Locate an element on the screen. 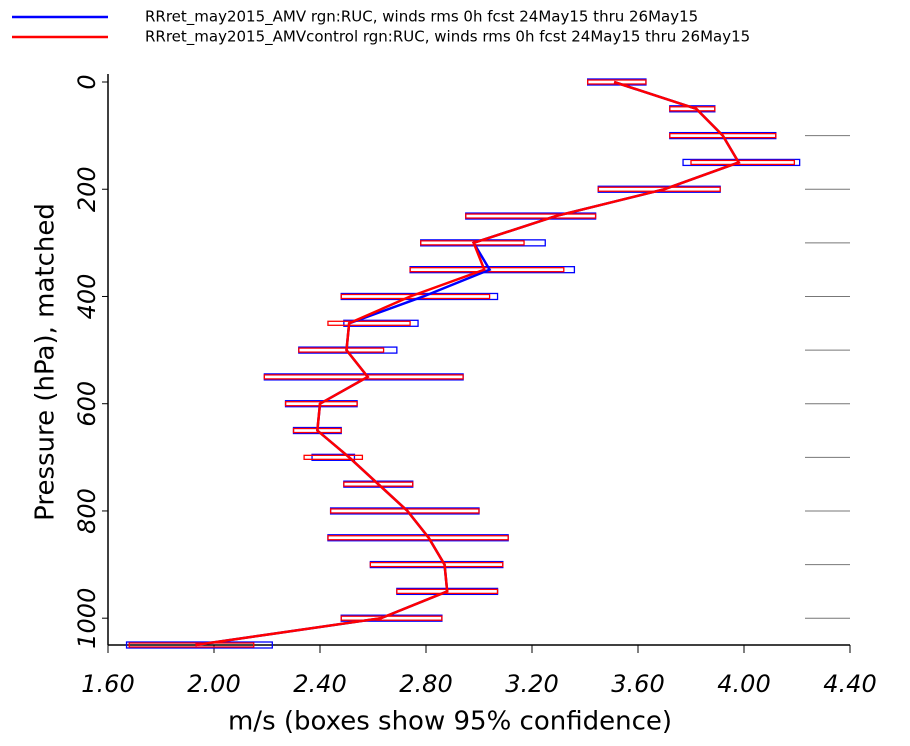 The width and height of the screenshot is (910, 746). x-tick-label: 1.60 is located at coordinates (107, 684).